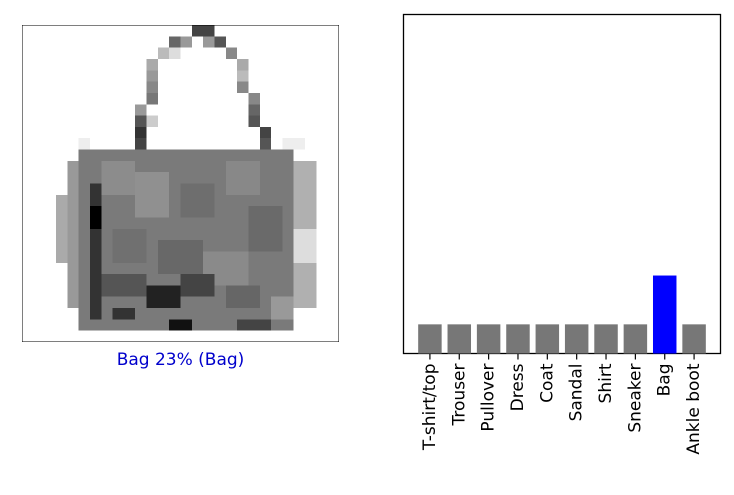 The width and height of the screenshot is (734, 495). Describe the element at coordinates (576, 339) in the screenshot. I see `bar-sandal` at that location.